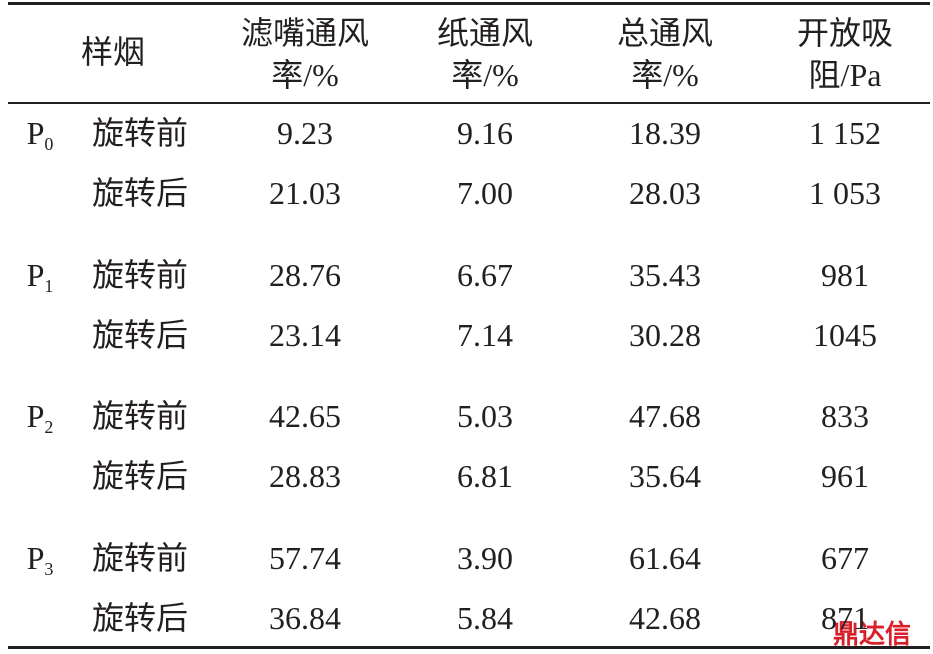  I want to click on watermark: 鼎达信, so click(872, 635).